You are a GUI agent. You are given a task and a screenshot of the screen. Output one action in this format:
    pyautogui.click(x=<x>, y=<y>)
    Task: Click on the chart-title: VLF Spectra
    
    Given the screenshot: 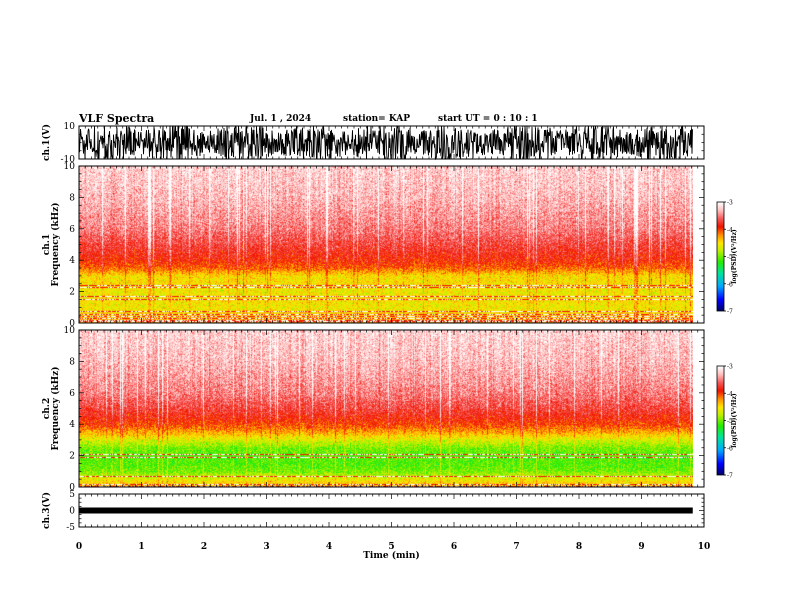 What is the action you would take?
    pyautogui.click(x=117, y=118)
    